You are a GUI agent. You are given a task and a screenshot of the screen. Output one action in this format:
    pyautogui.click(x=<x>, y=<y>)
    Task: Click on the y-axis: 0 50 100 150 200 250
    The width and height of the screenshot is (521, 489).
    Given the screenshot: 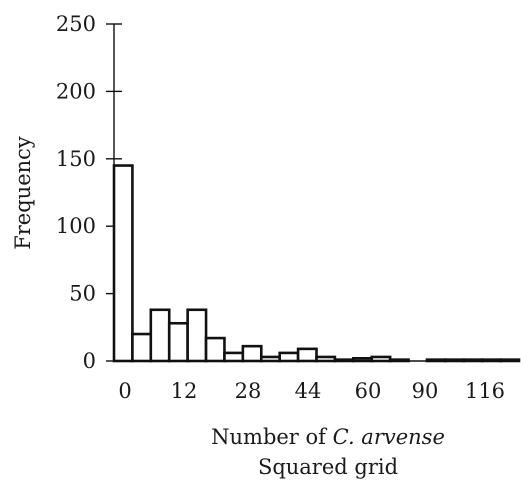 What is the action you would take?
    pyautogui.click(x=89, y=192)
    